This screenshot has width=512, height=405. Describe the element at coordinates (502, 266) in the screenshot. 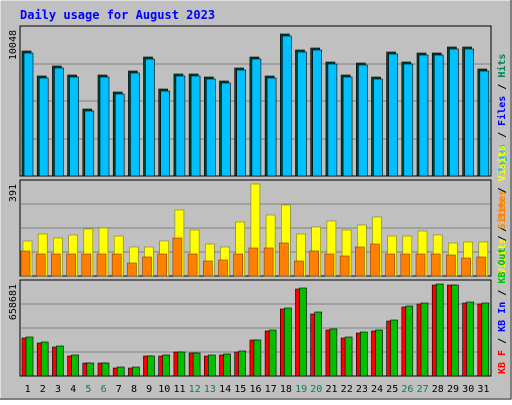

I see `legend-entry: KB Out` at that location.